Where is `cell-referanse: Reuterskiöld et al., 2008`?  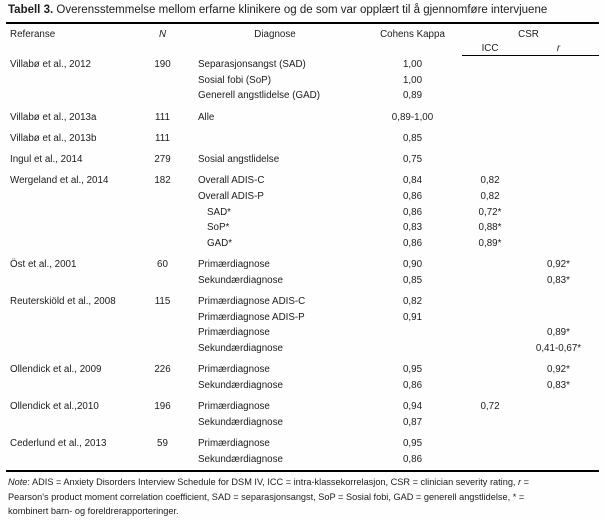
cell-referanse: Reuterskiöld et al., 2008 is located at coordinates (63, 301).